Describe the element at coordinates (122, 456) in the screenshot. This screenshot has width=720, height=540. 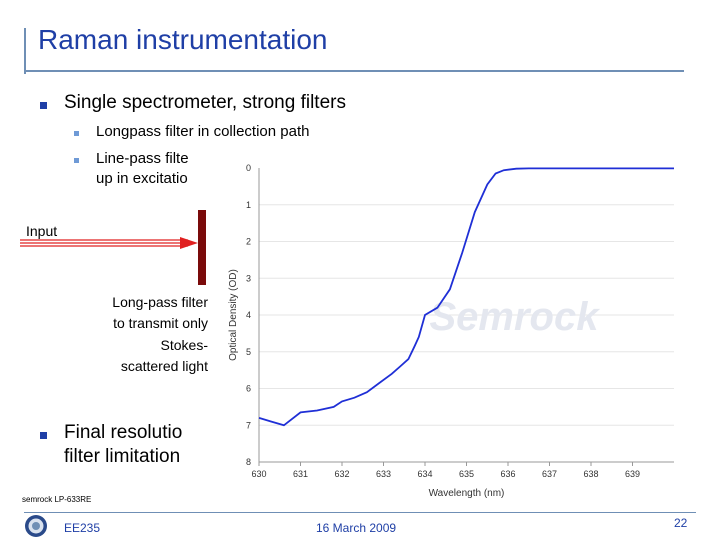
I see `bullet-2-line2: filter limitation` at that location.